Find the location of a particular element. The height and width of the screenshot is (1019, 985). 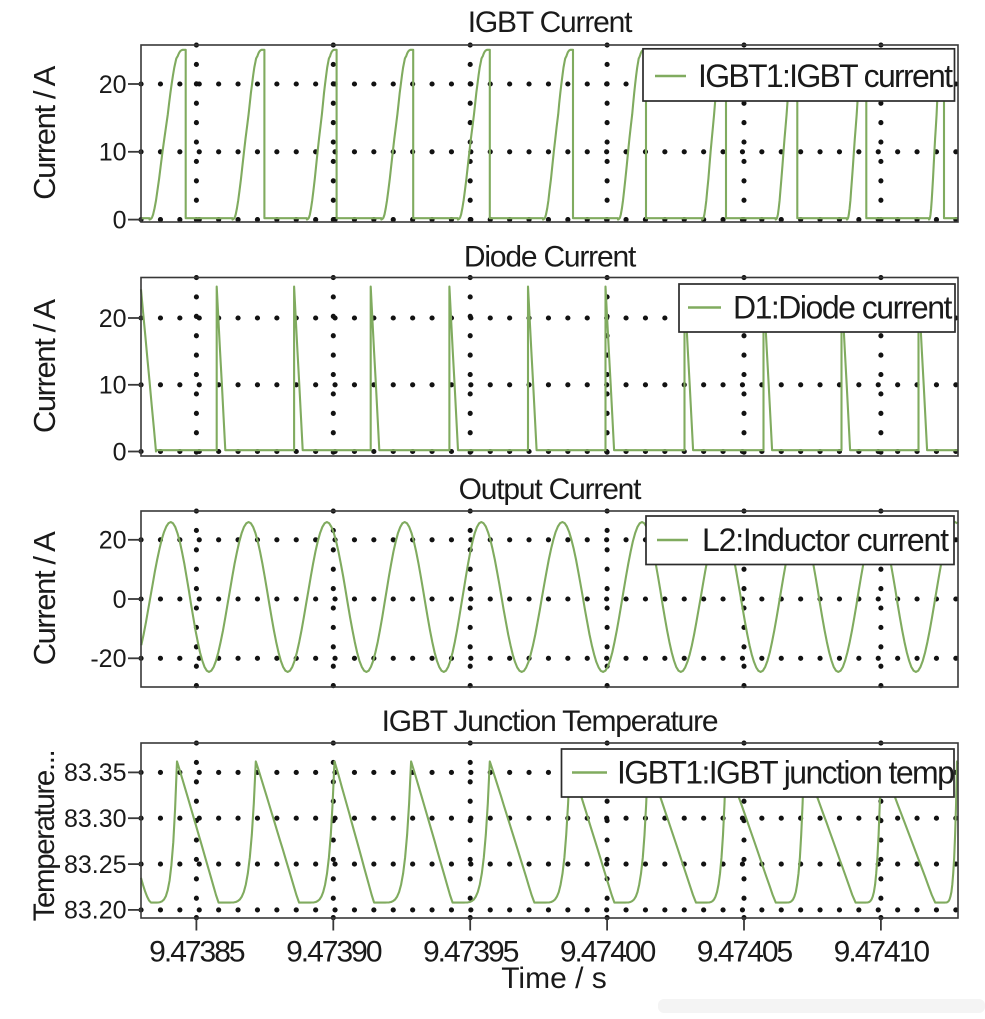

svg-text: 9.47405 is located at coordinates (745, 952).